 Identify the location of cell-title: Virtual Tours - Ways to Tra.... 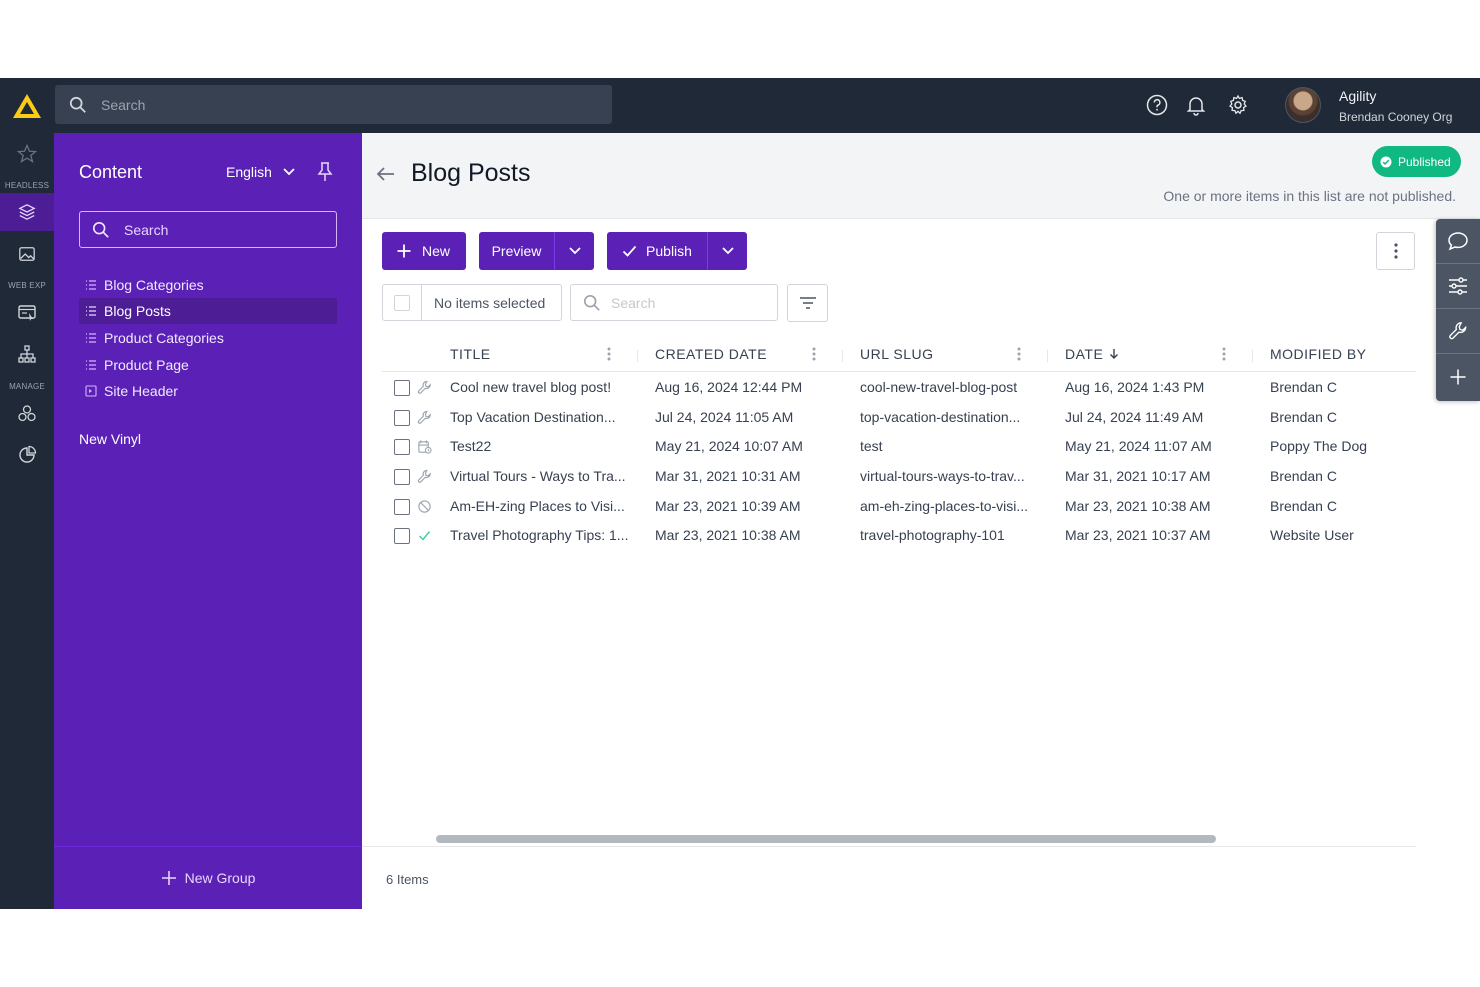
(538, 476).